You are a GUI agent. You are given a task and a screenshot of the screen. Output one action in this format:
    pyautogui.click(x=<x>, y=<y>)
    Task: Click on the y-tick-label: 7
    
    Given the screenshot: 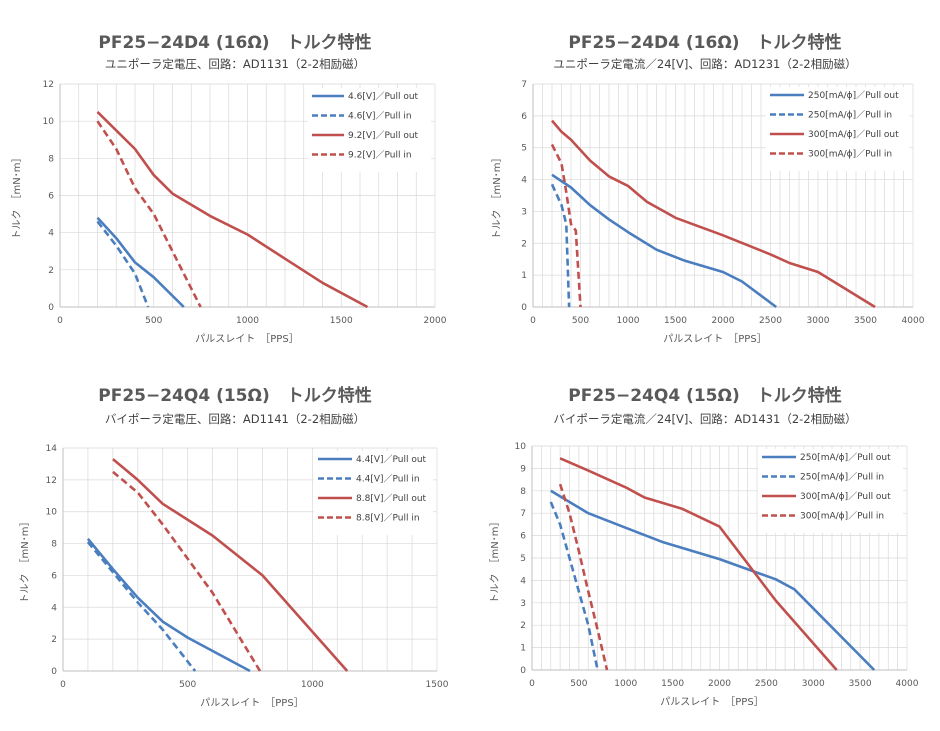 What is the action you would take?
    pyautogui.click(x=523, y=514)
    